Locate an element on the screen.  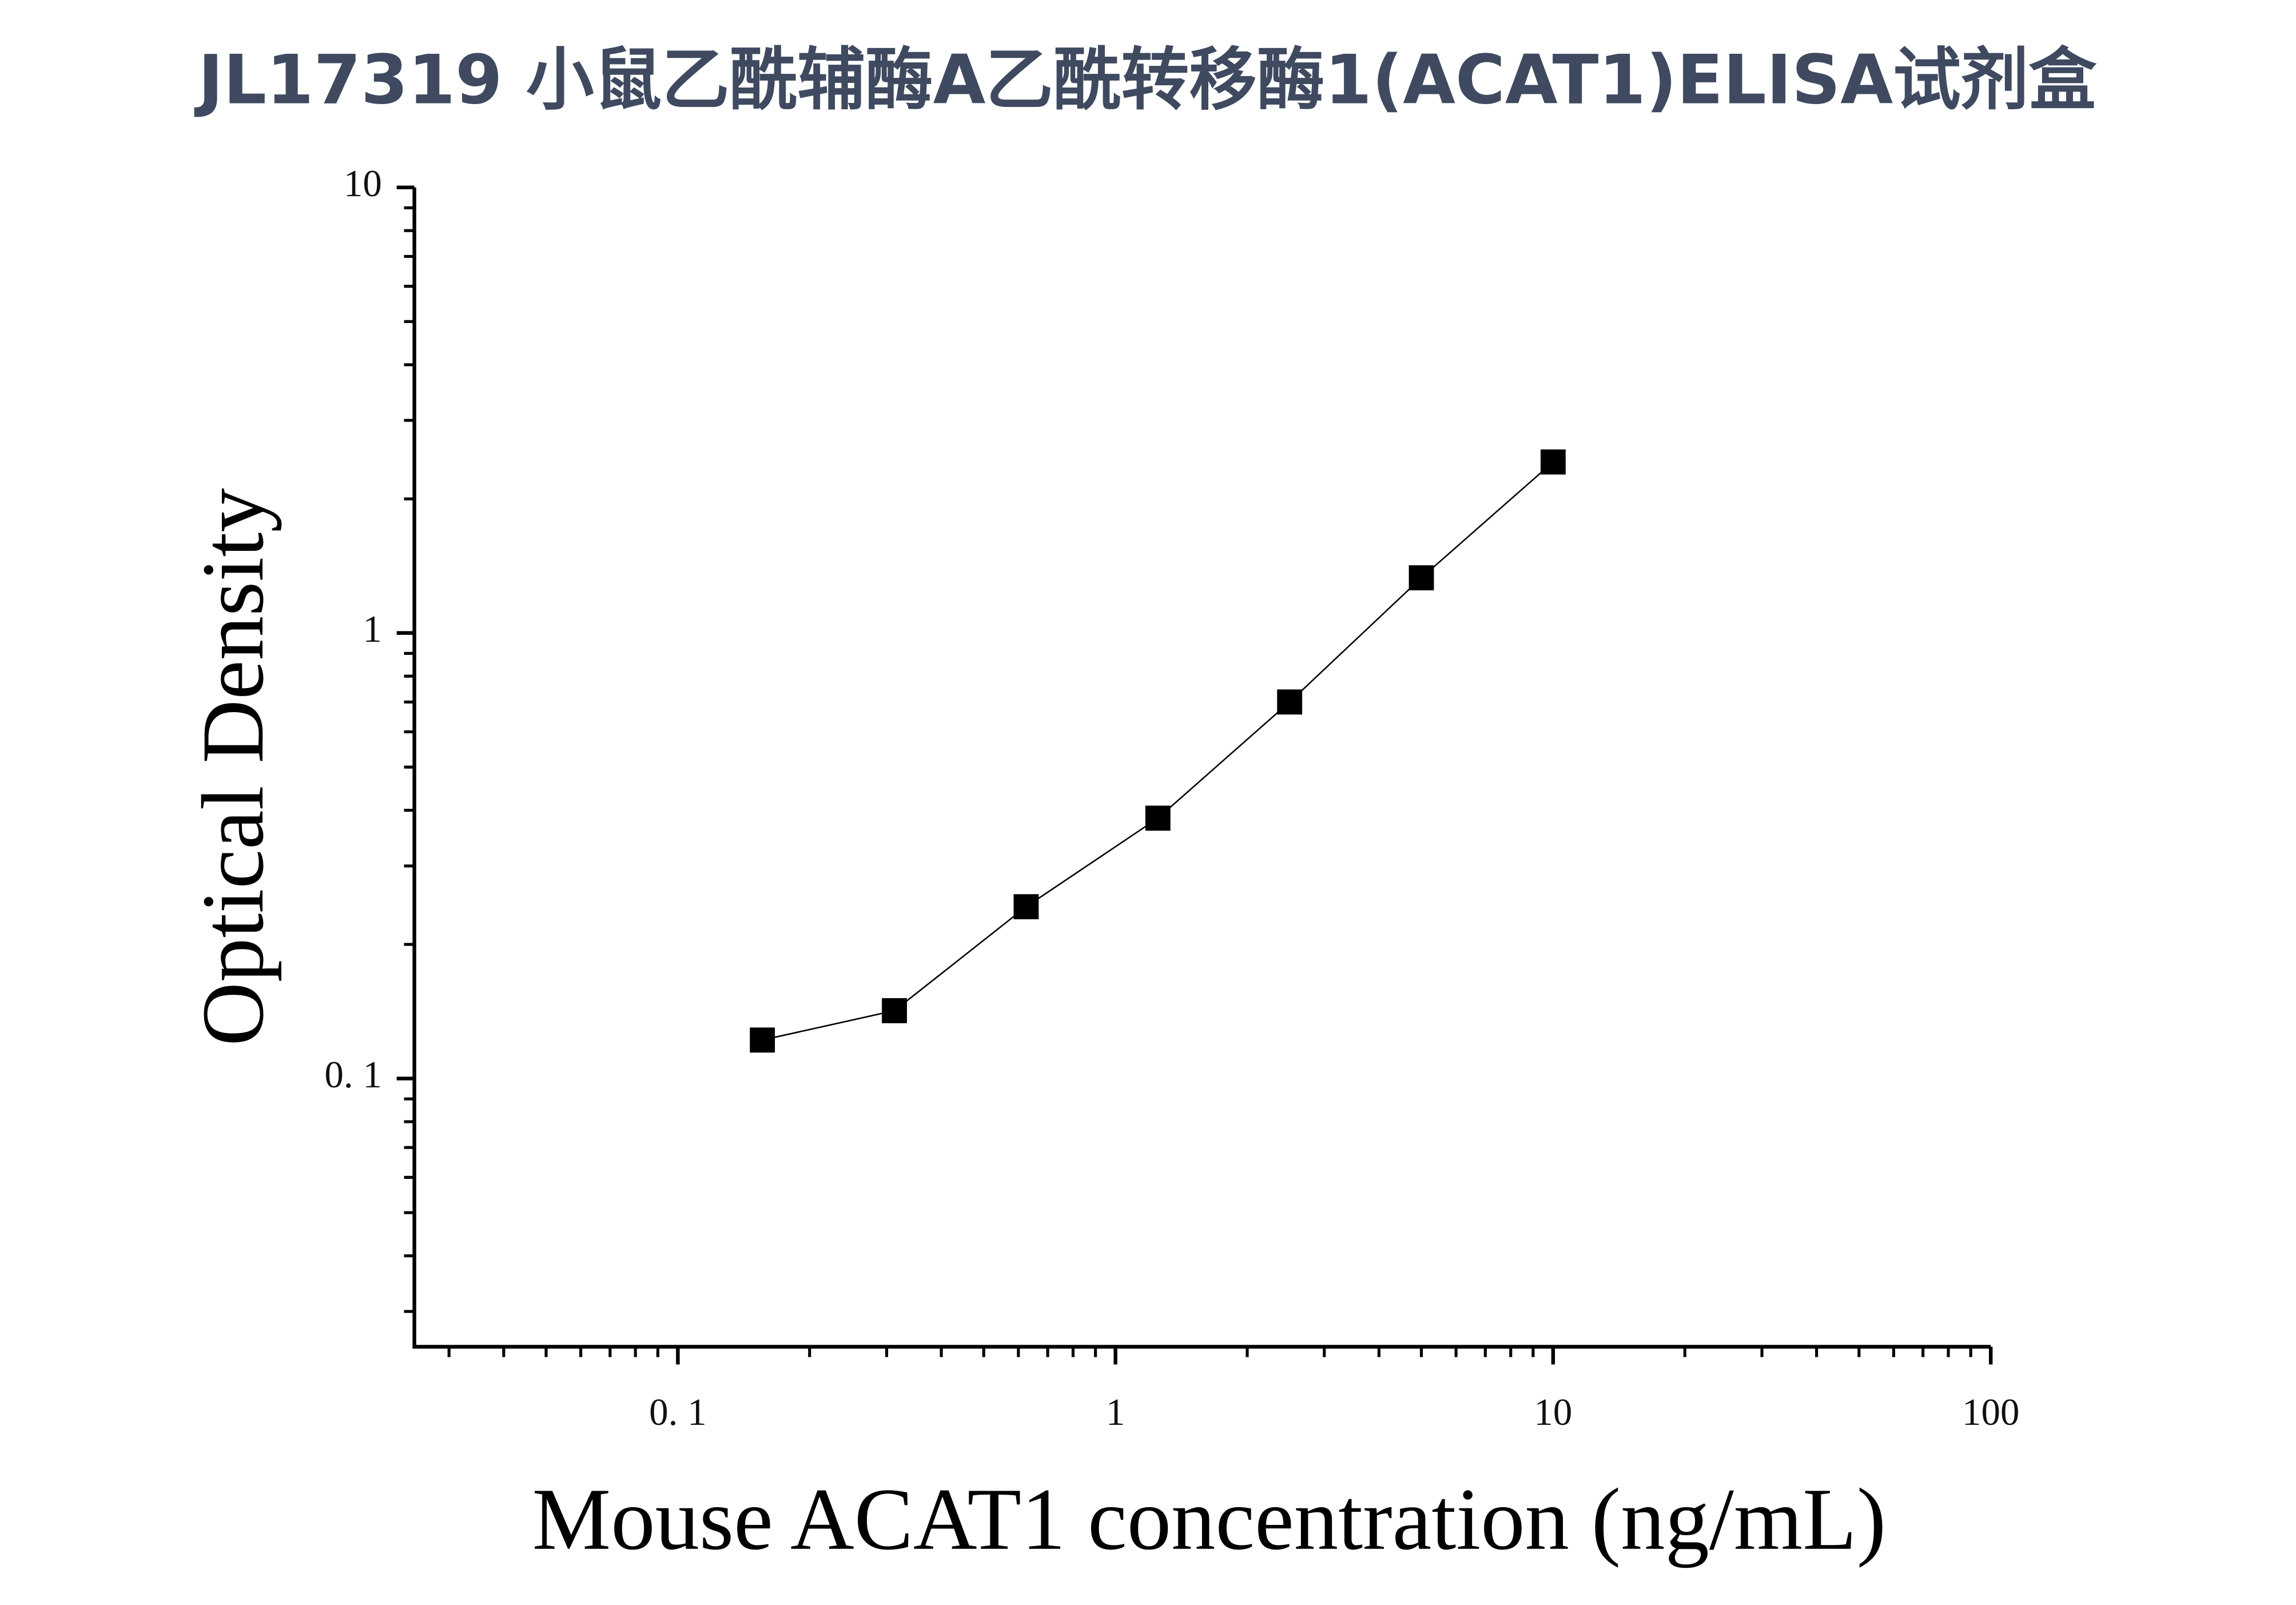
y-axis-label: Optical Density is located at coordinates (233, 767).